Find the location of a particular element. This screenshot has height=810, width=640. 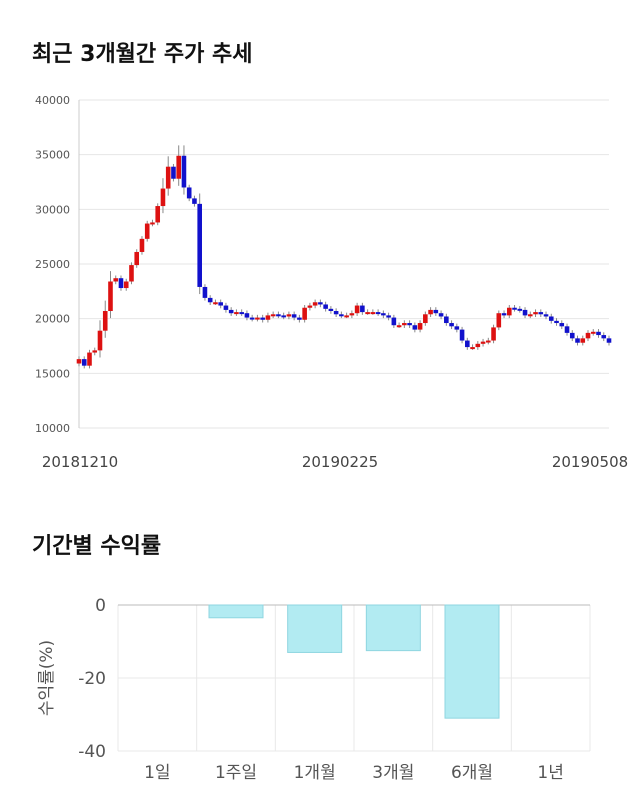

x-tick-label: 1개월 is located at coordinates (315, 773).